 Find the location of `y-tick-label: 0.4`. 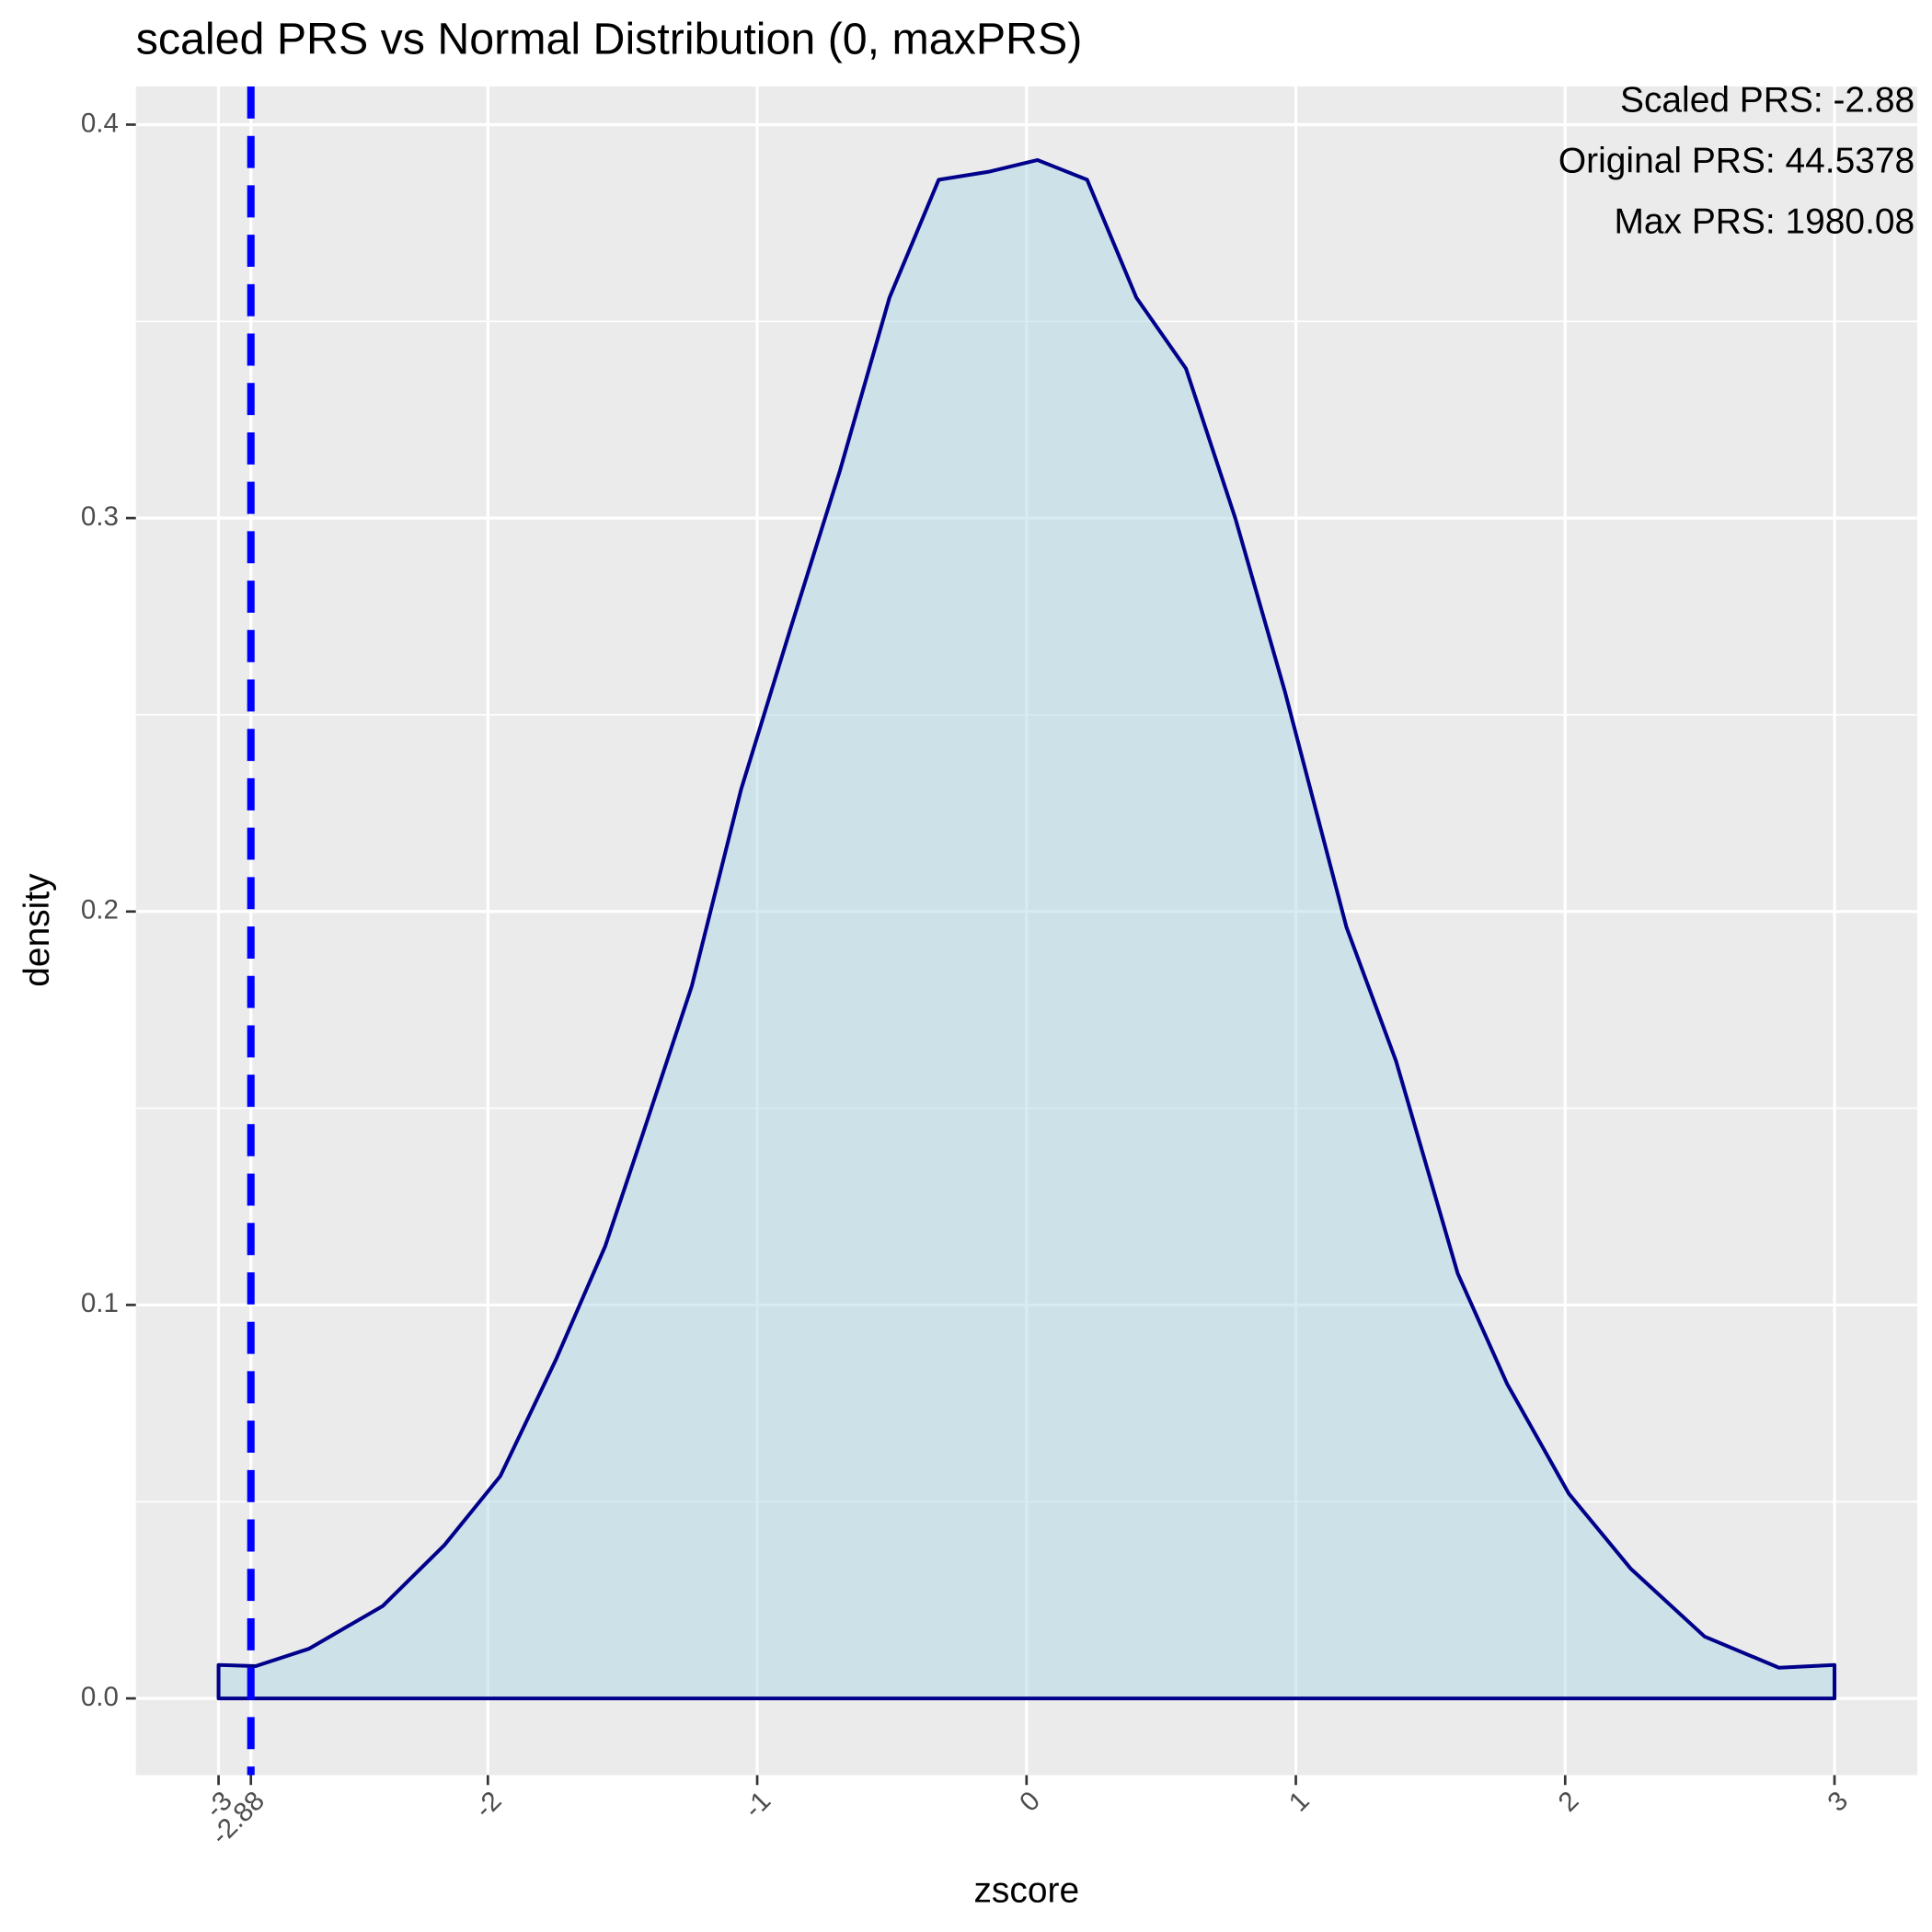

y-tick-label: 0.4 is located at coordinates (100, 123).